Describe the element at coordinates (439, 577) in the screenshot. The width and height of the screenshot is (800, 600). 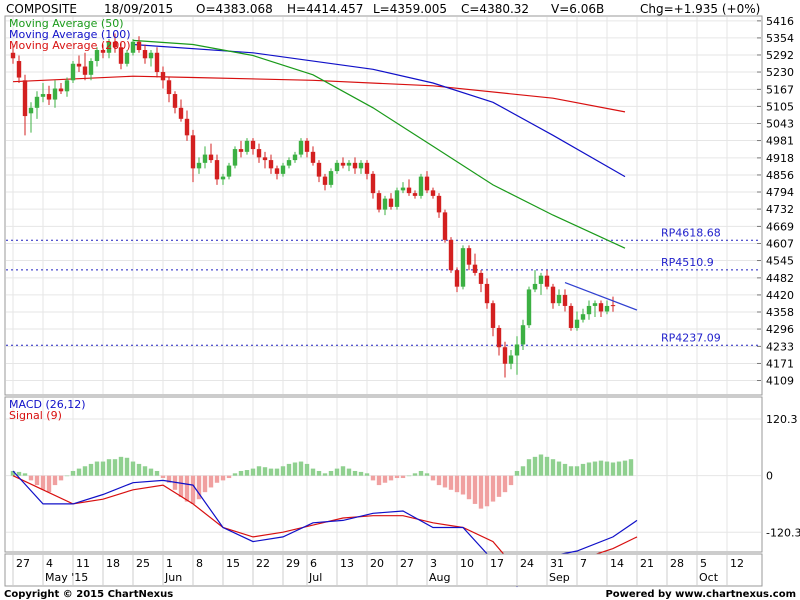
I see `month-label: Aug` at that location.